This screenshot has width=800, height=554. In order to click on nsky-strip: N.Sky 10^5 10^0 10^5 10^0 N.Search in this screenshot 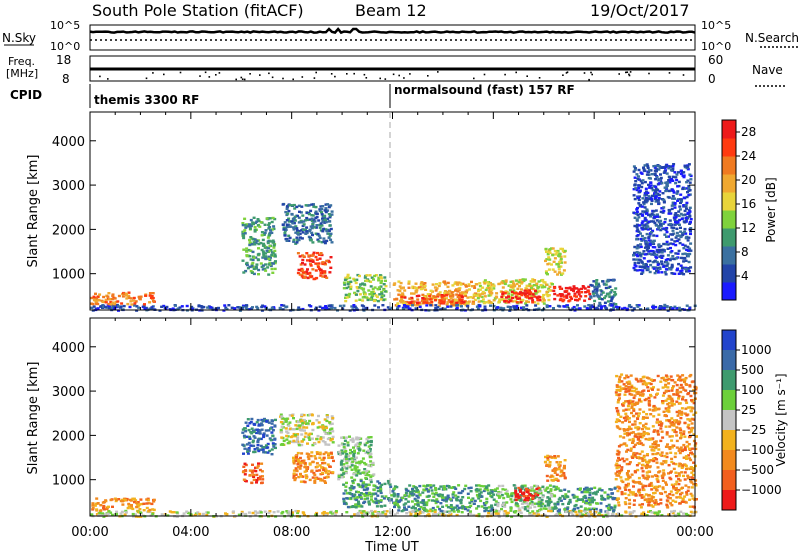, I will do `click(400, 36)`.